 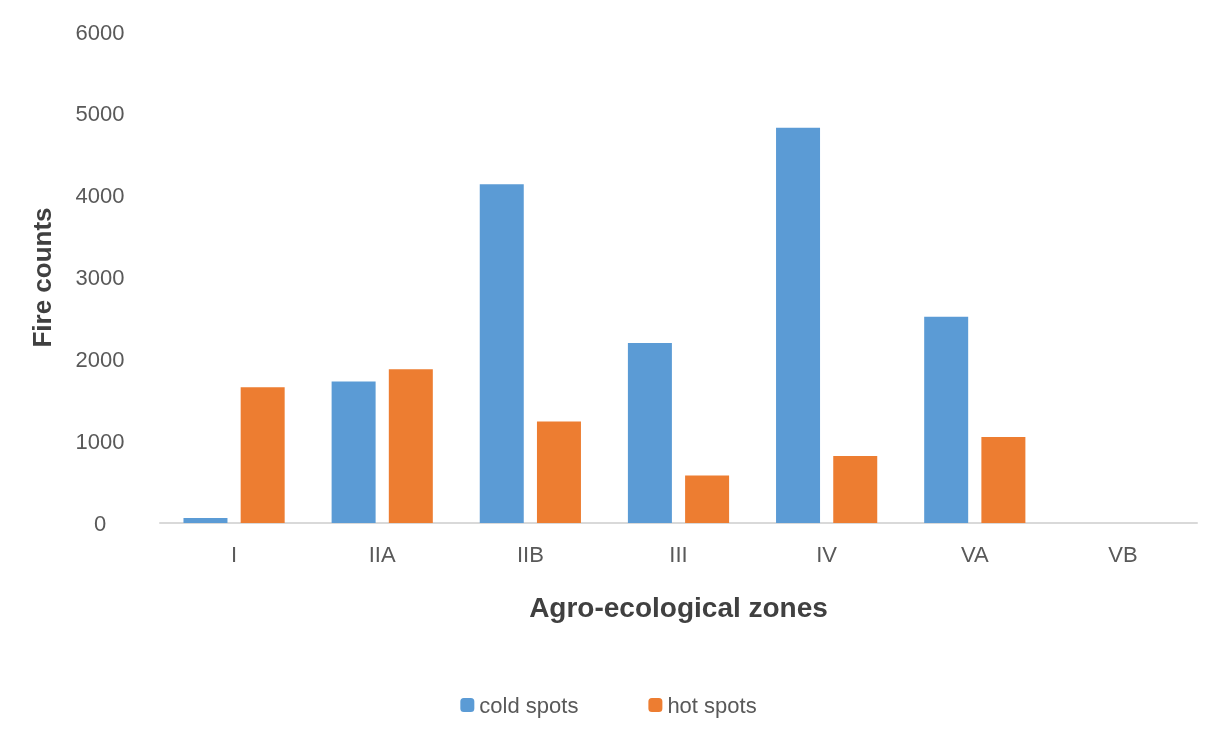 What do you see at coordinates (678, 607) in the screenshot?
I see `x-axis-title: Agro-ecological zones` at bounding box center [678, 607].